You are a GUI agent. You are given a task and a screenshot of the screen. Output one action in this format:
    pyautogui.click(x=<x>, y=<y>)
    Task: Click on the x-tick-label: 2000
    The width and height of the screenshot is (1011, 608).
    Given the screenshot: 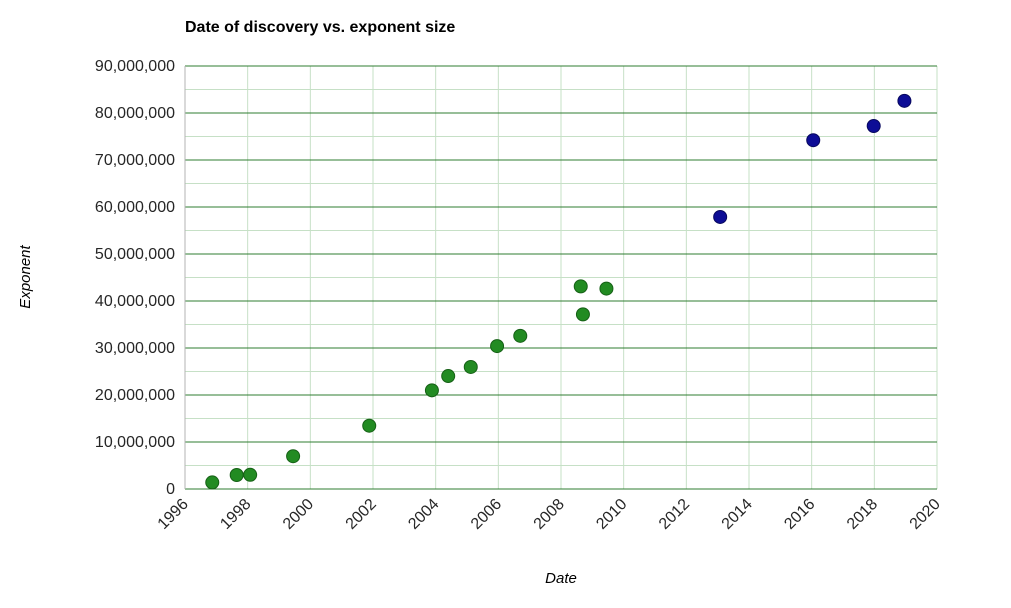 What is the action you would take?
    pyautogui.click(x=298, y=514)
    